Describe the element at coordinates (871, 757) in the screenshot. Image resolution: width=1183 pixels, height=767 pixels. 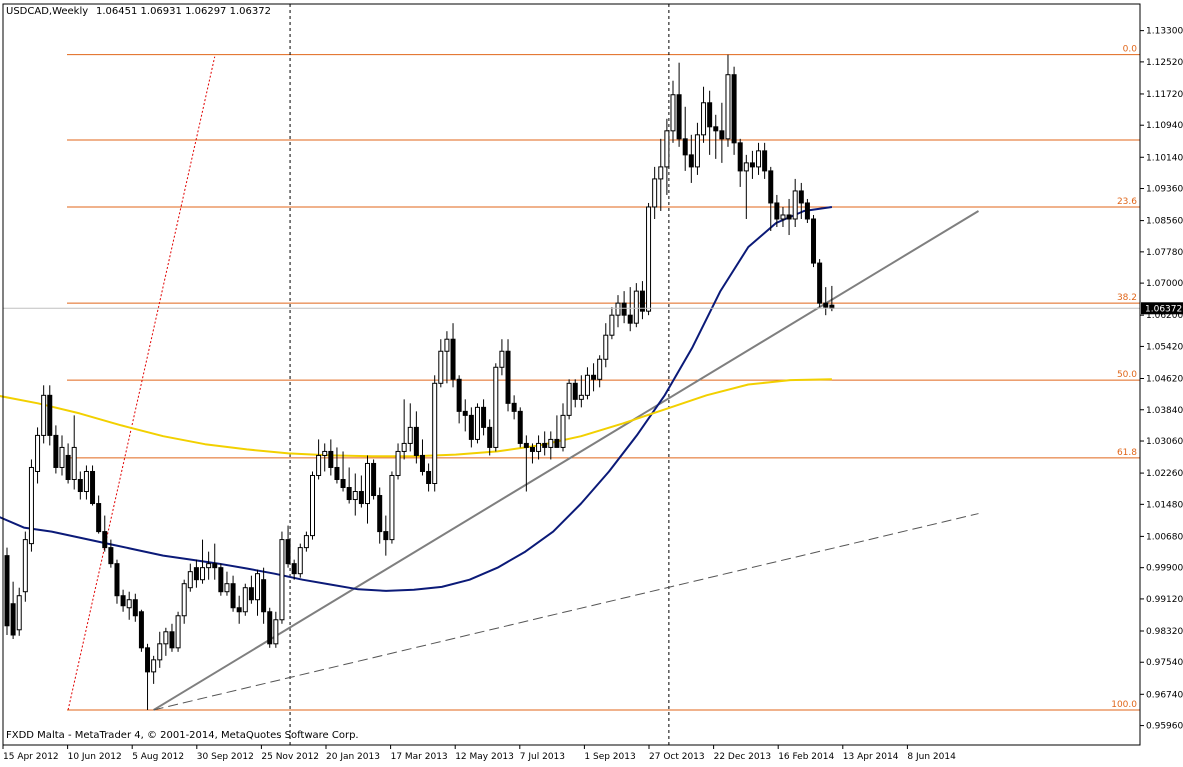
I see `time-axis-label: 13 Apr 2014` at that location.